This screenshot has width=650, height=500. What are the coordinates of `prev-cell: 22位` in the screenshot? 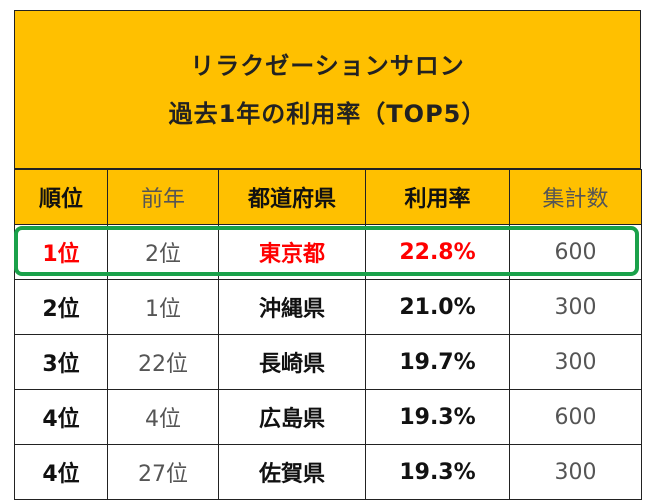 It's located at (163, 362).